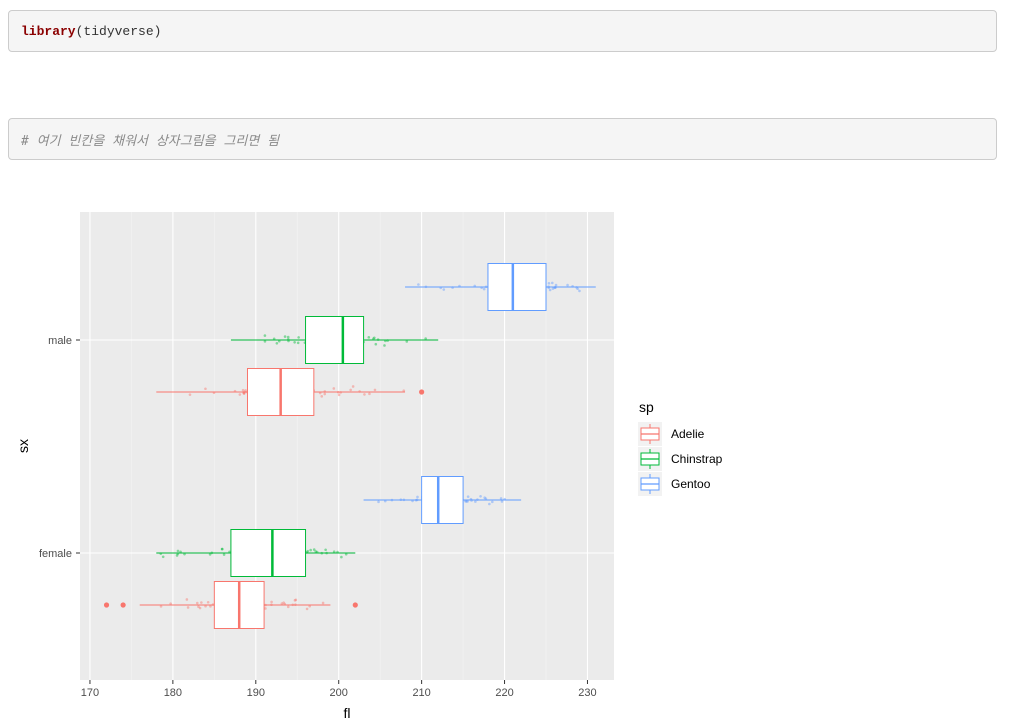 This screenshot has width=1024, height=726. What do you see at coordinates (90, 693) in the screenshot?
I see `x-tick-label: 170` at bounding box center [90, 693].